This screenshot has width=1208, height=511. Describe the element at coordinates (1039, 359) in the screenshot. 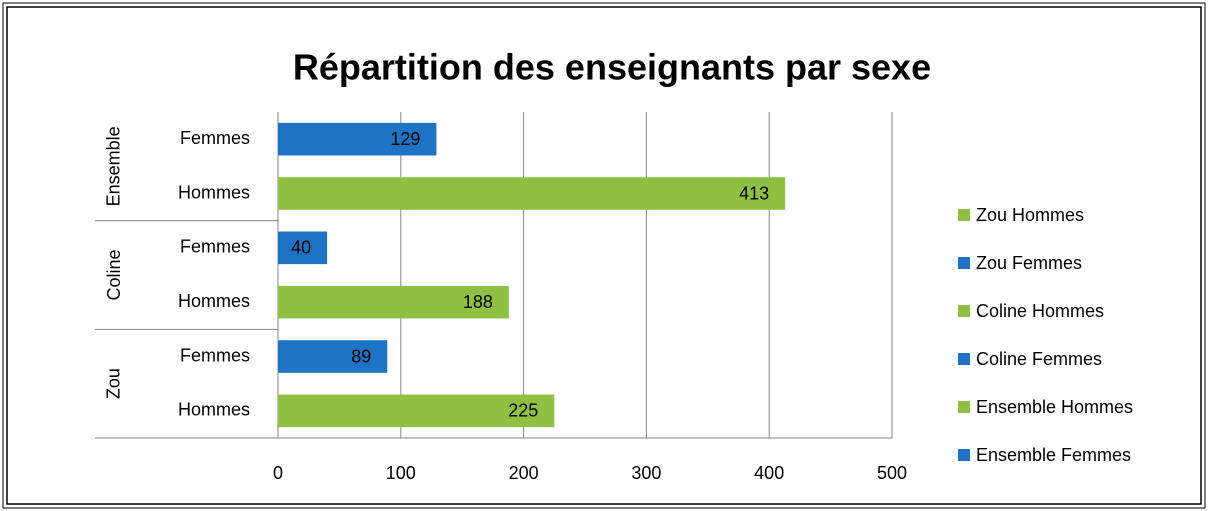

I see `legend-label: Coline Femmes` at that location.